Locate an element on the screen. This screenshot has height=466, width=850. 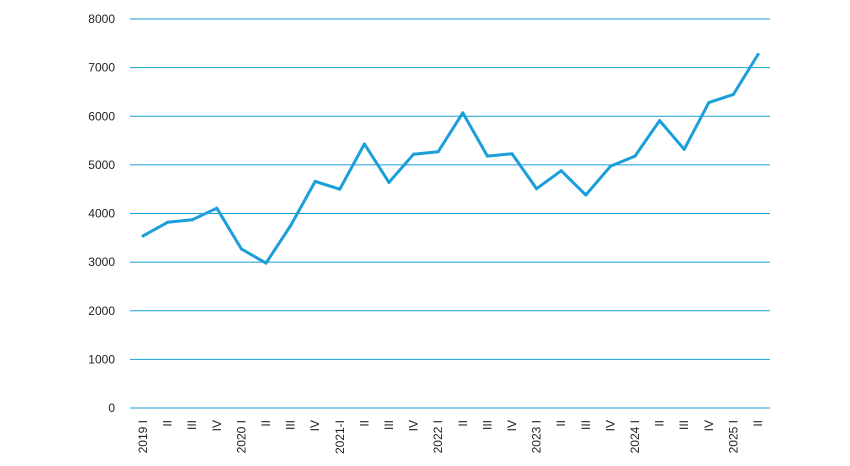
x-tick-label: 2019 I is located at coordinates (143, 436).